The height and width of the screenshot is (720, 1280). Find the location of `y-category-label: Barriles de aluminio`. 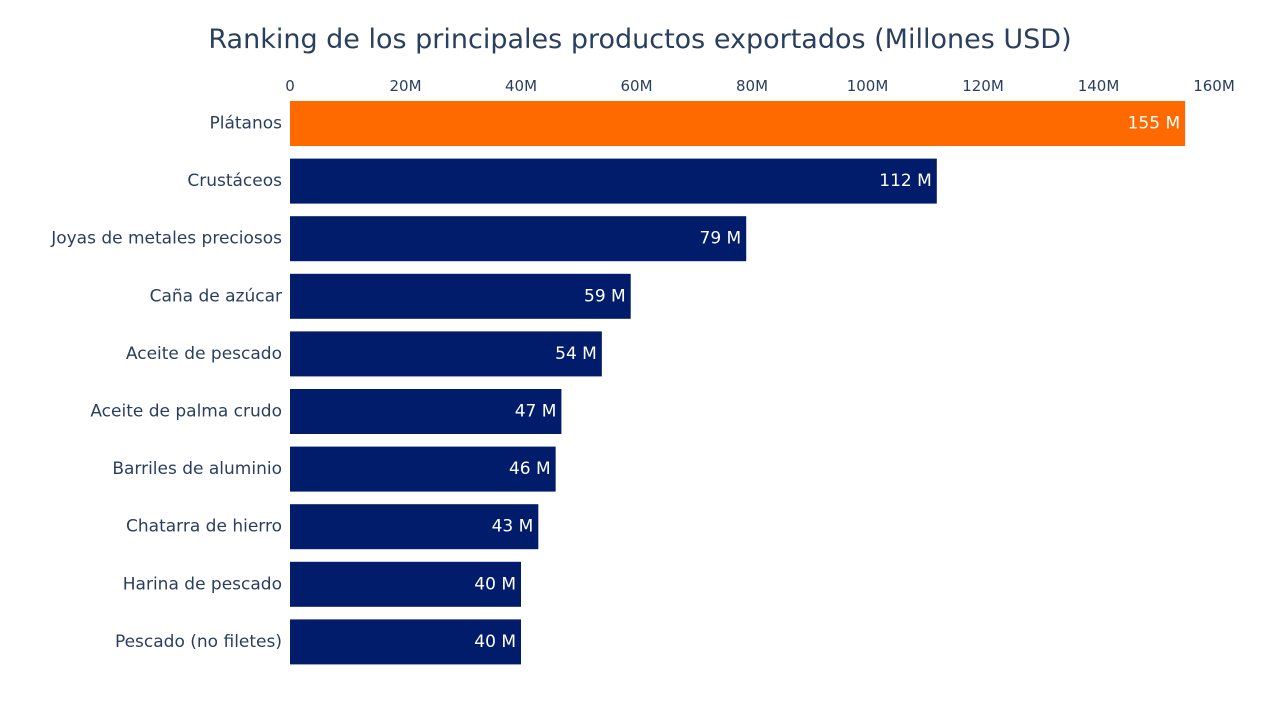

y-category-label: Barriles de aluminio is located at coordinates (197, 469).